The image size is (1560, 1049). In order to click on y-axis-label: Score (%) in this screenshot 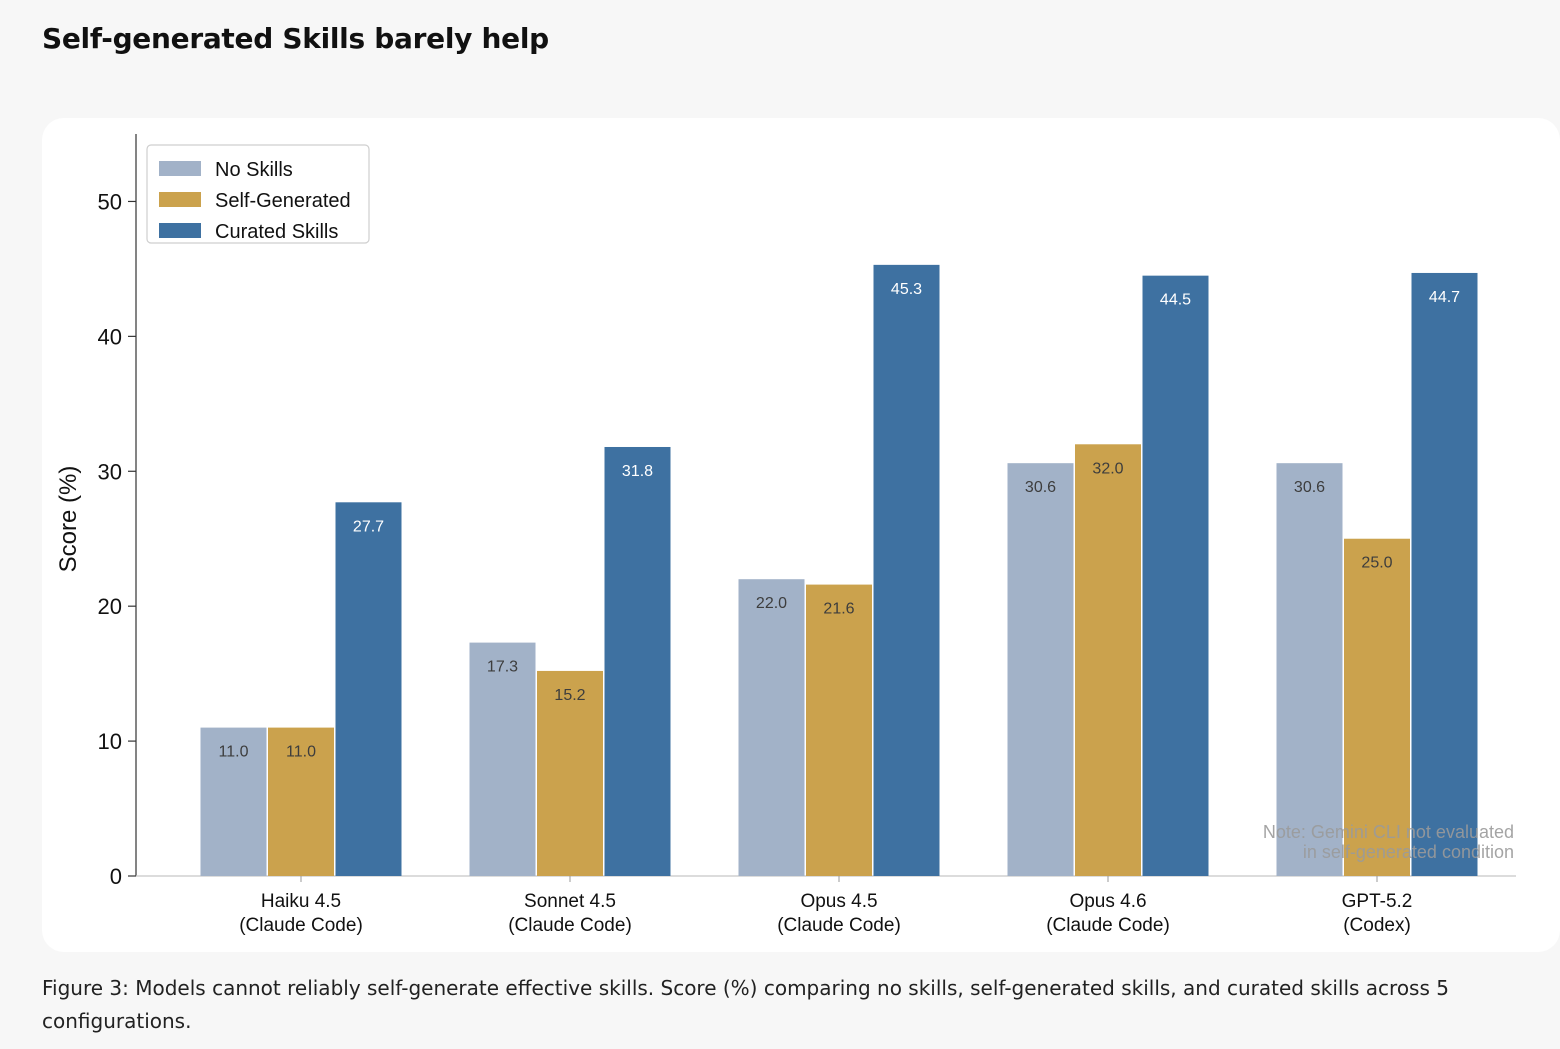, I will do `click(68, 519)`.